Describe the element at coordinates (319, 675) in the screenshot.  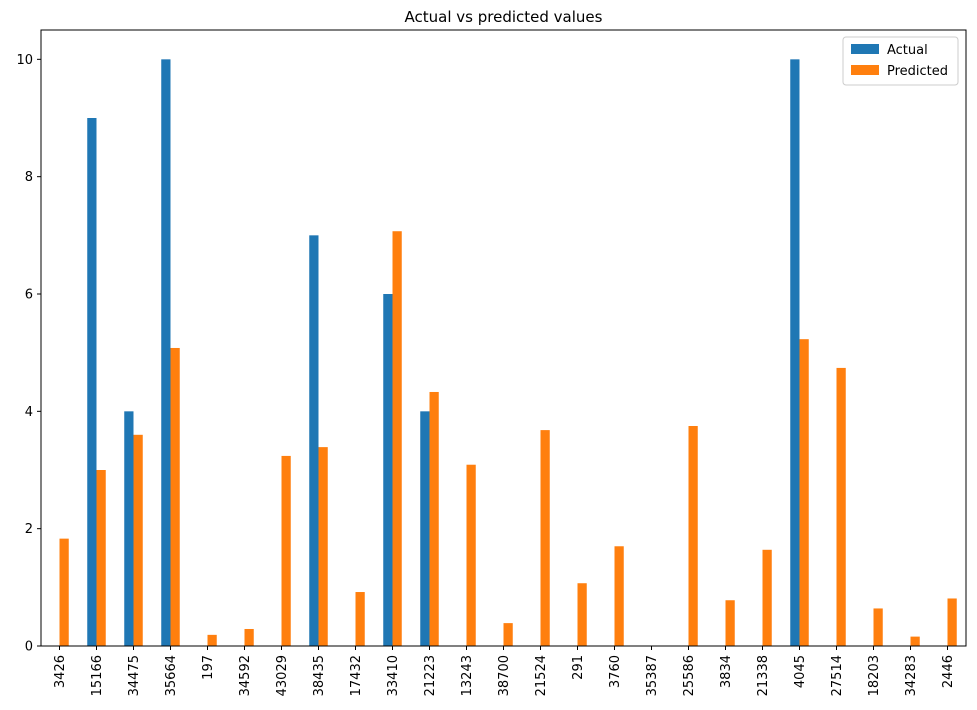
I see `x-tick-label: 38435` at that location.